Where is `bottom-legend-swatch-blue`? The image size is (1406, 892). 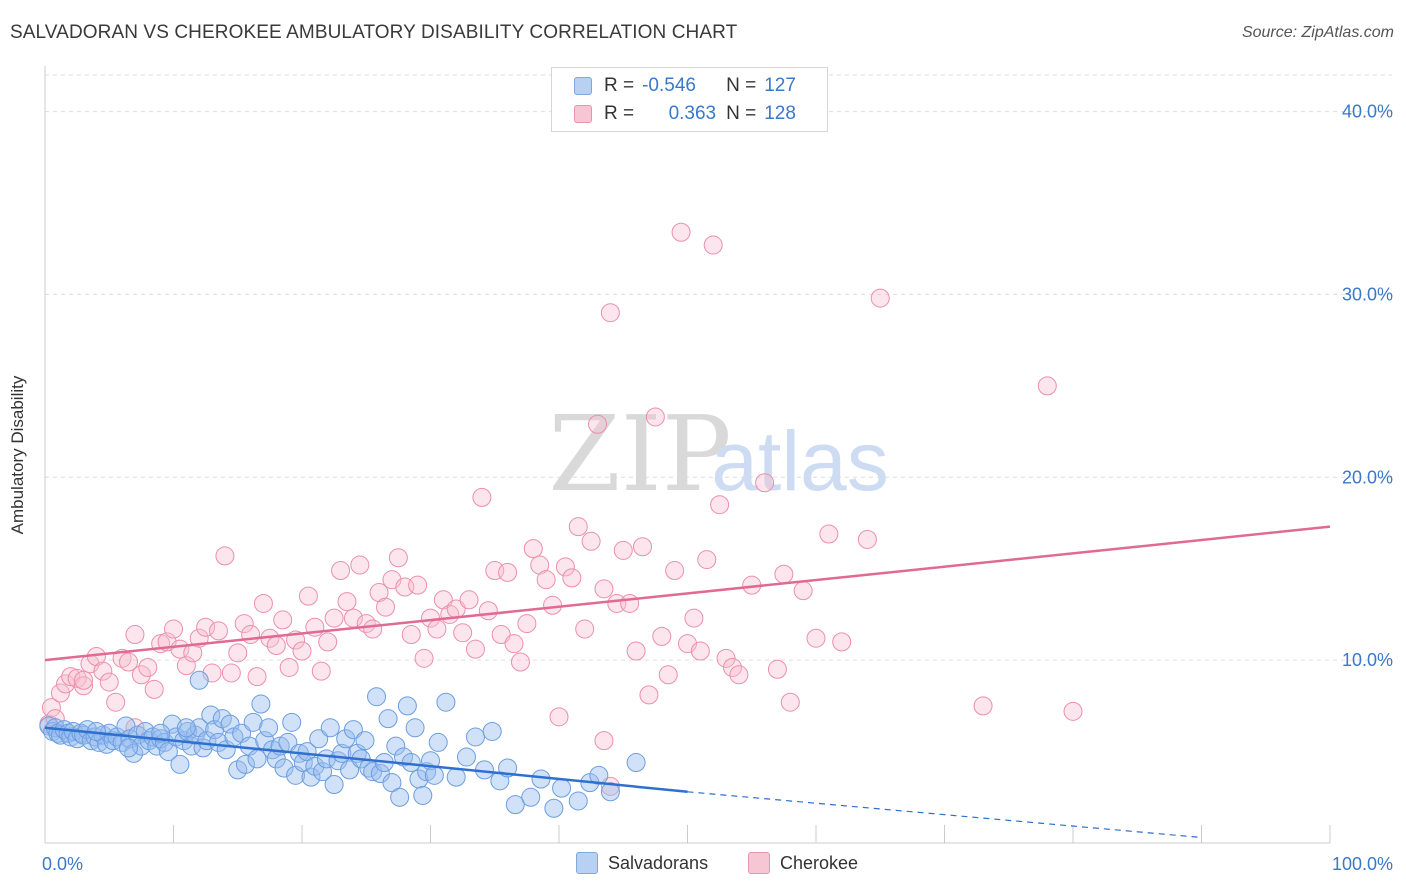 bottom-legend-swatch-blue is located at coordinates (587, 863).